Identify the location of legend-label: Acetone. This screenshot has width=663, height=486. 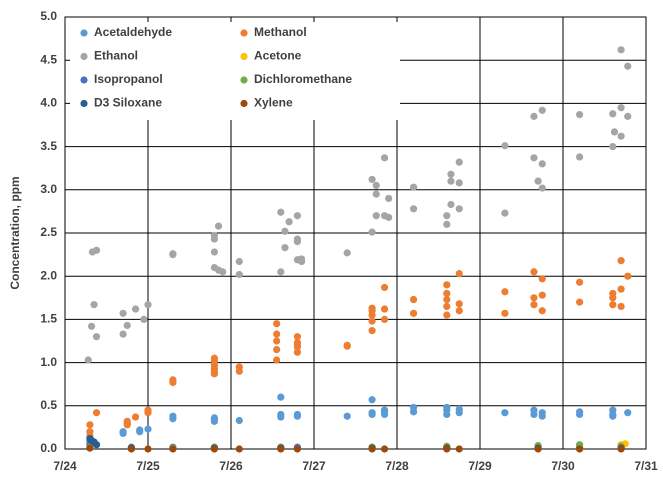
(278, 56).